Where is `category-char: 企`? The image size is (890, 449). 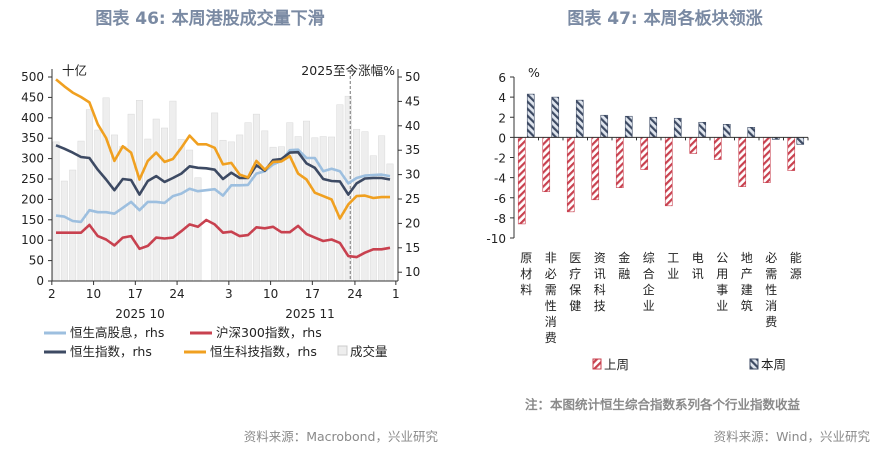 category-char: 企 is located at coordinates (649, 289).